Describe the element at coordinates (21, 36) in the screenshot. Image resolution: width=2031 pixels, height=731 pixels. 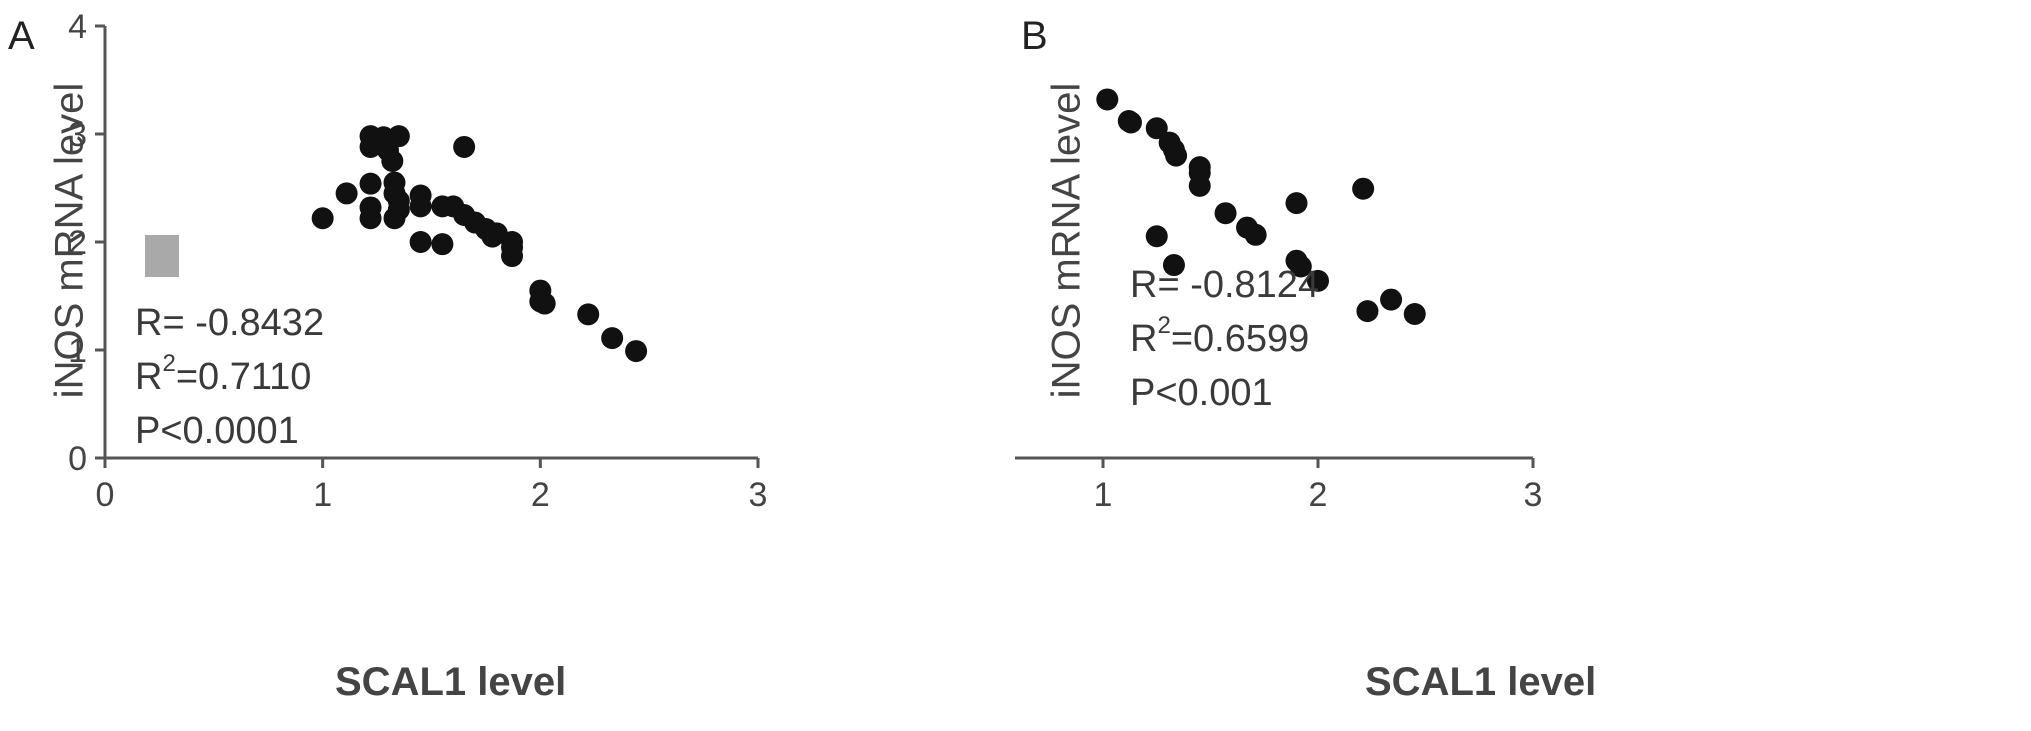
I see `panel-label-a: A` at that location.